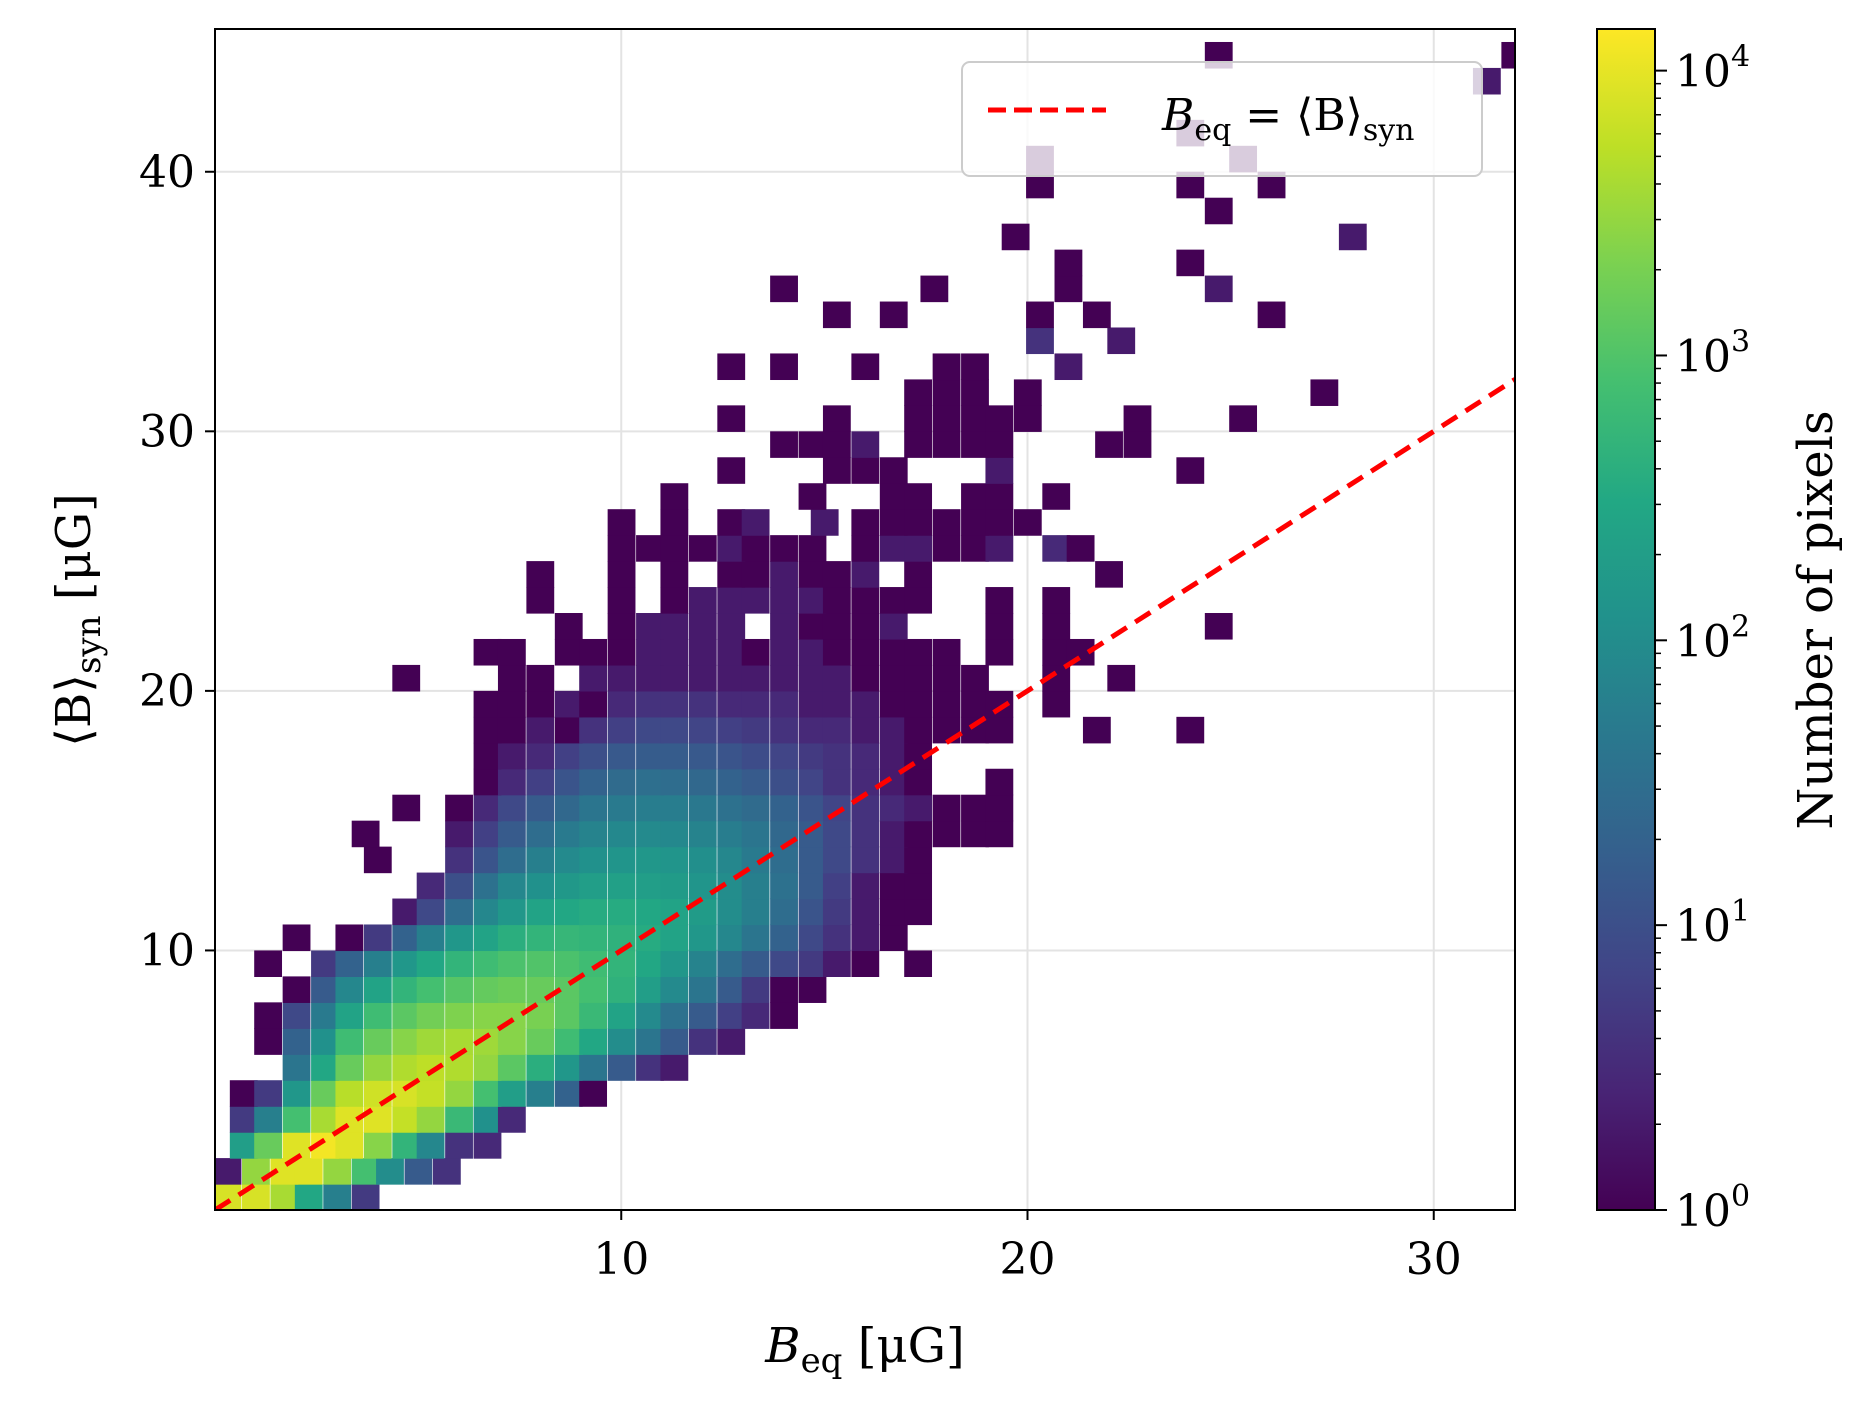 The height and width of the screenshot is (1412, 1875). Describe the element at coordinates (1028, 1259) in the screenshot. I see `x-tick-label: 20` at that location.